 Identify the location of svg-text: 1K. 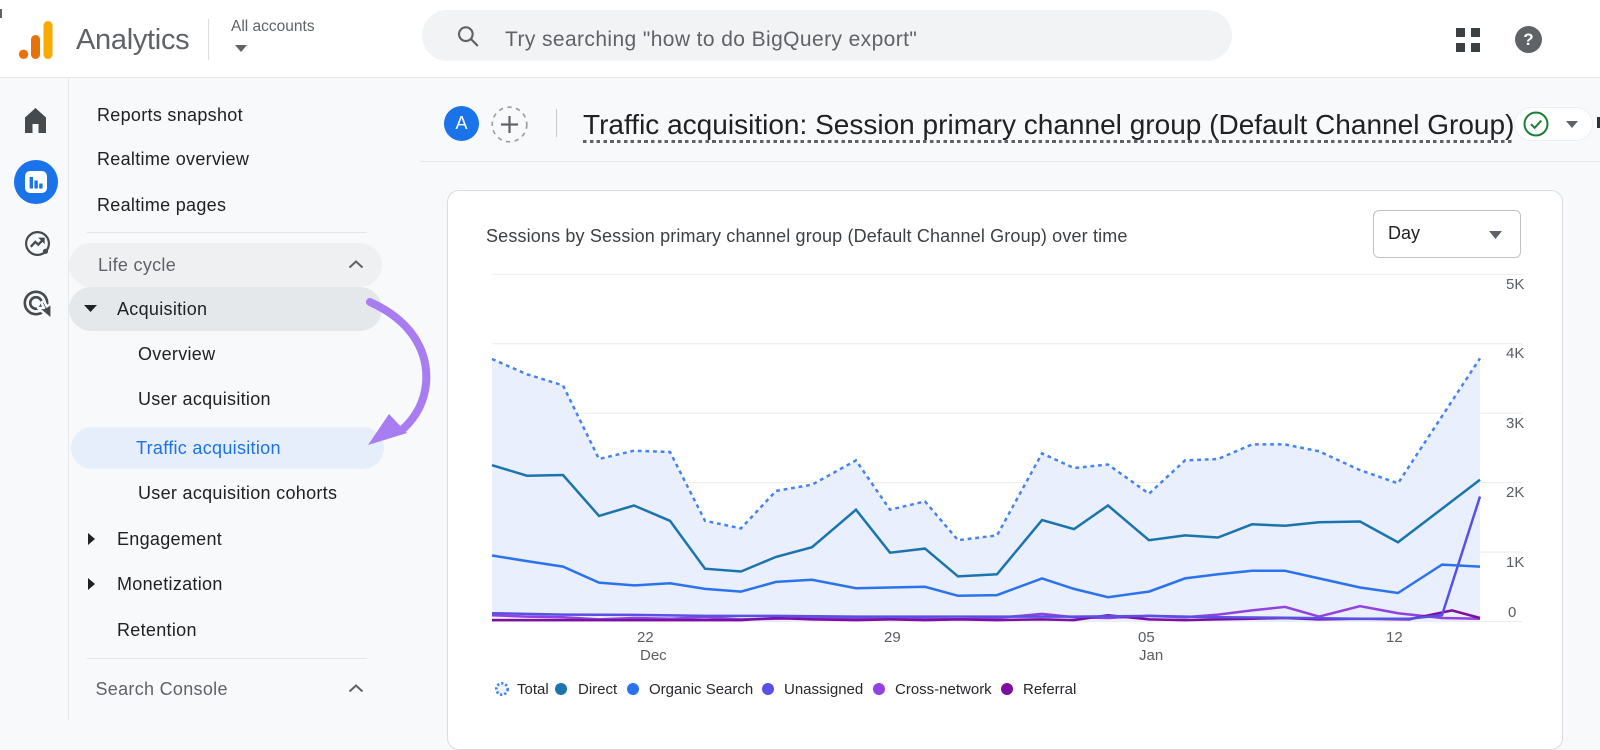
(1515, 562).